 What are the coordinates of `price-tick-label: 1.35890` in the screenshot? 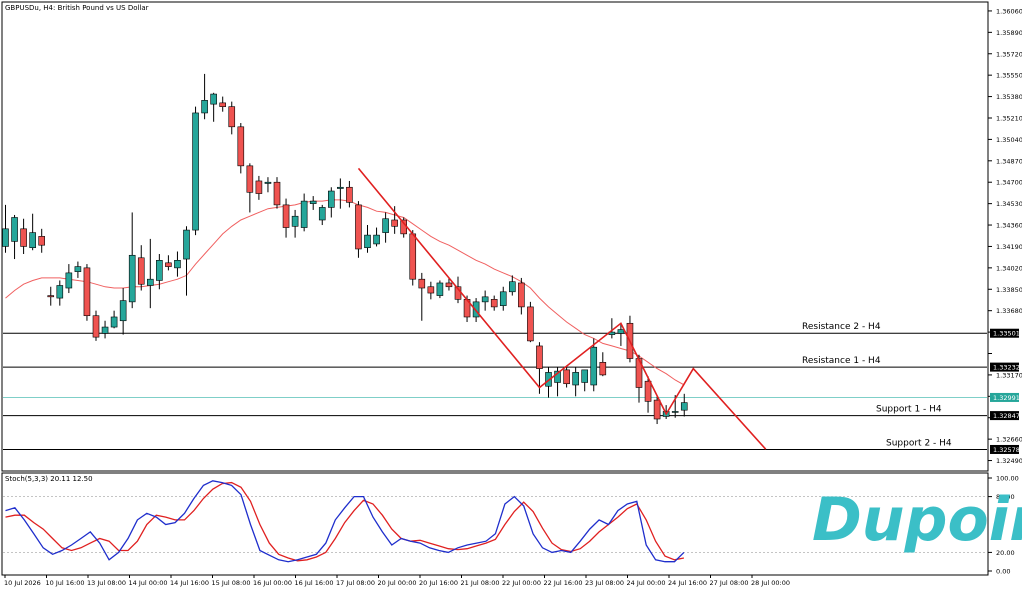 It's located at (1009, 33).